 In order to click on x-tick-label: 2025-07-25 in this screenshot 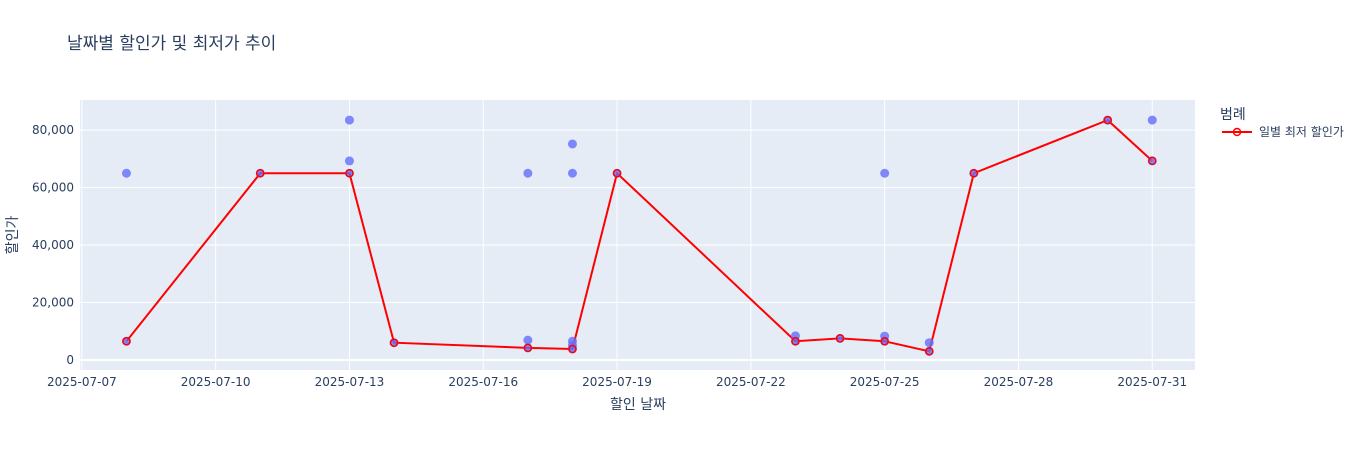, I will do `click(885, 382)`.